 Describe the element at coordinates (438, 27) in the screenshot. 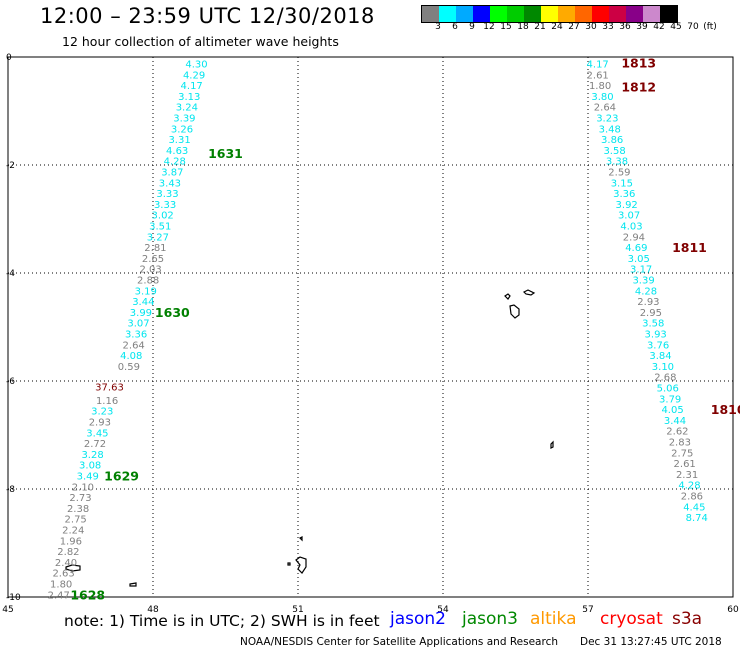

I see `legend-label: 3` at that location.